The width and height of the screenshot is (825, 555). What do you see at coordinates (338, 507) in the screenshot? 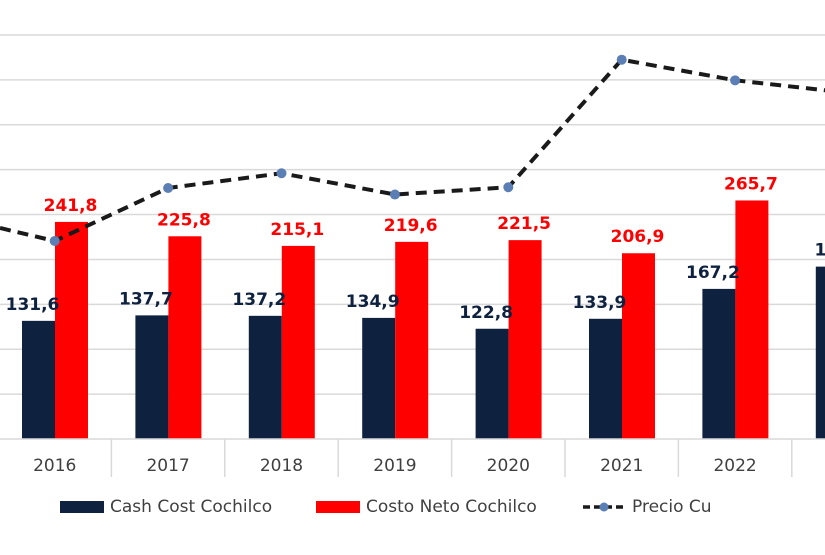
I see `legend-swatch-costo-neto` at bounding box center [338, 507].